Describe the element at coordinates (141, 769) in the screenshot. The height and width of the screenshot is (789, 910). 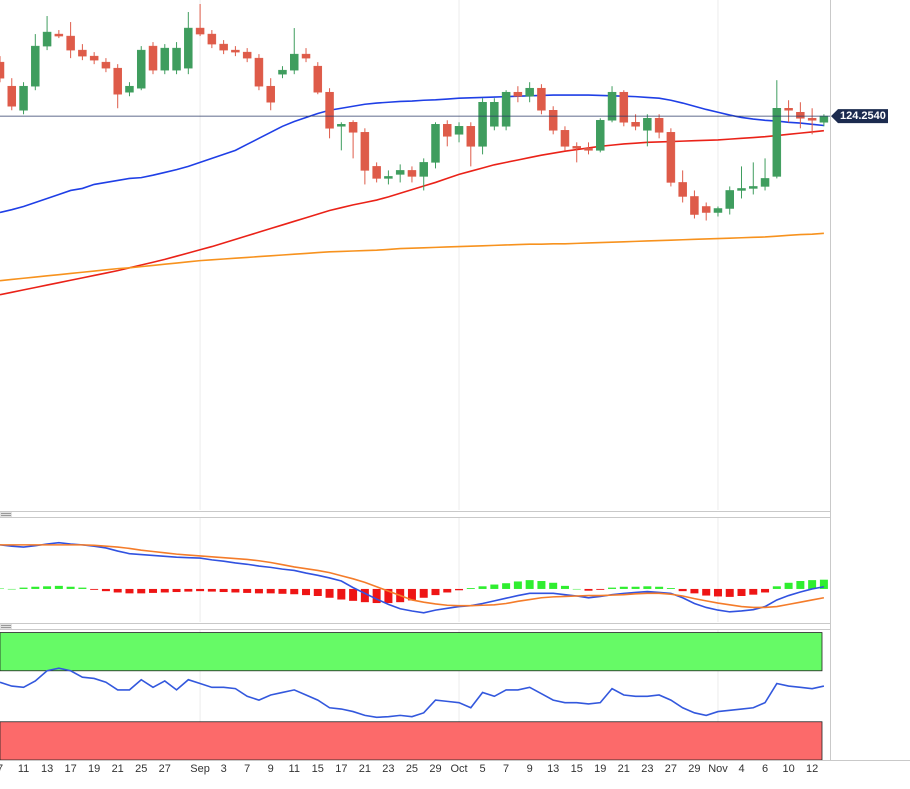
I see `x-tick-label: 25` at that location.